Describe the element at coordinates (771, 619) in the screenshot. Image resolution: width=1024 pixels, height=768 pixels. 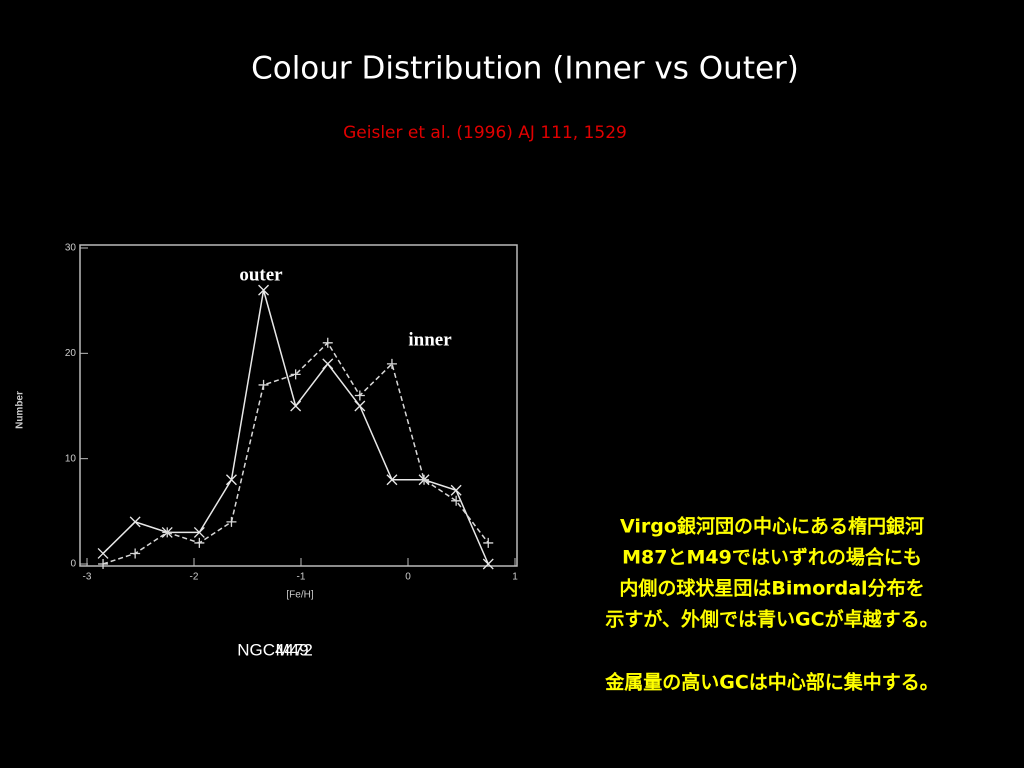
I see `note-line: 示すが、外側では青いGCが卓越する。` at that location.